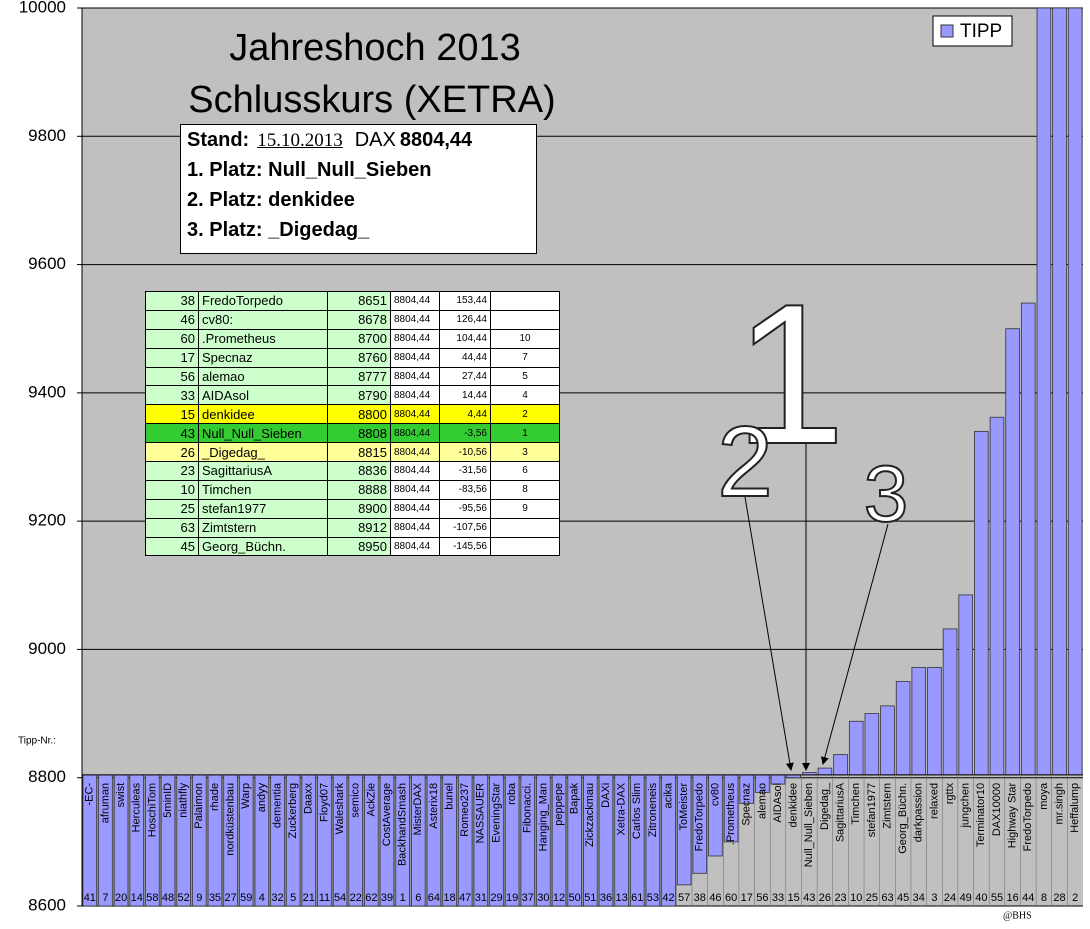 The width and height of the screenshot is (1090, 929). What do you see at coordinates (966, 806) in the screenshot?
I see `x-tick-label: jungchen` at bounding box center [966, 806].